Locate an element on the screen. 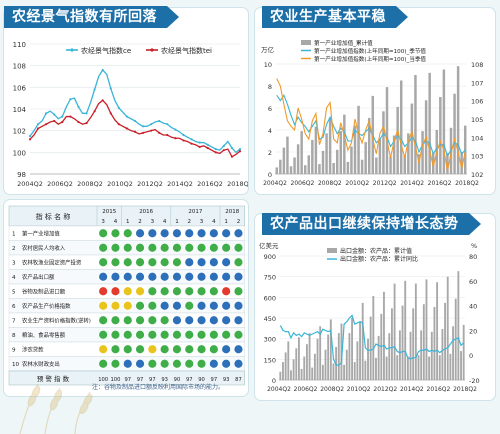 The height and width of the screenshot is (434, 500). panel2-title: 农业生产基本平稳 is located at coordinates (335, 17).